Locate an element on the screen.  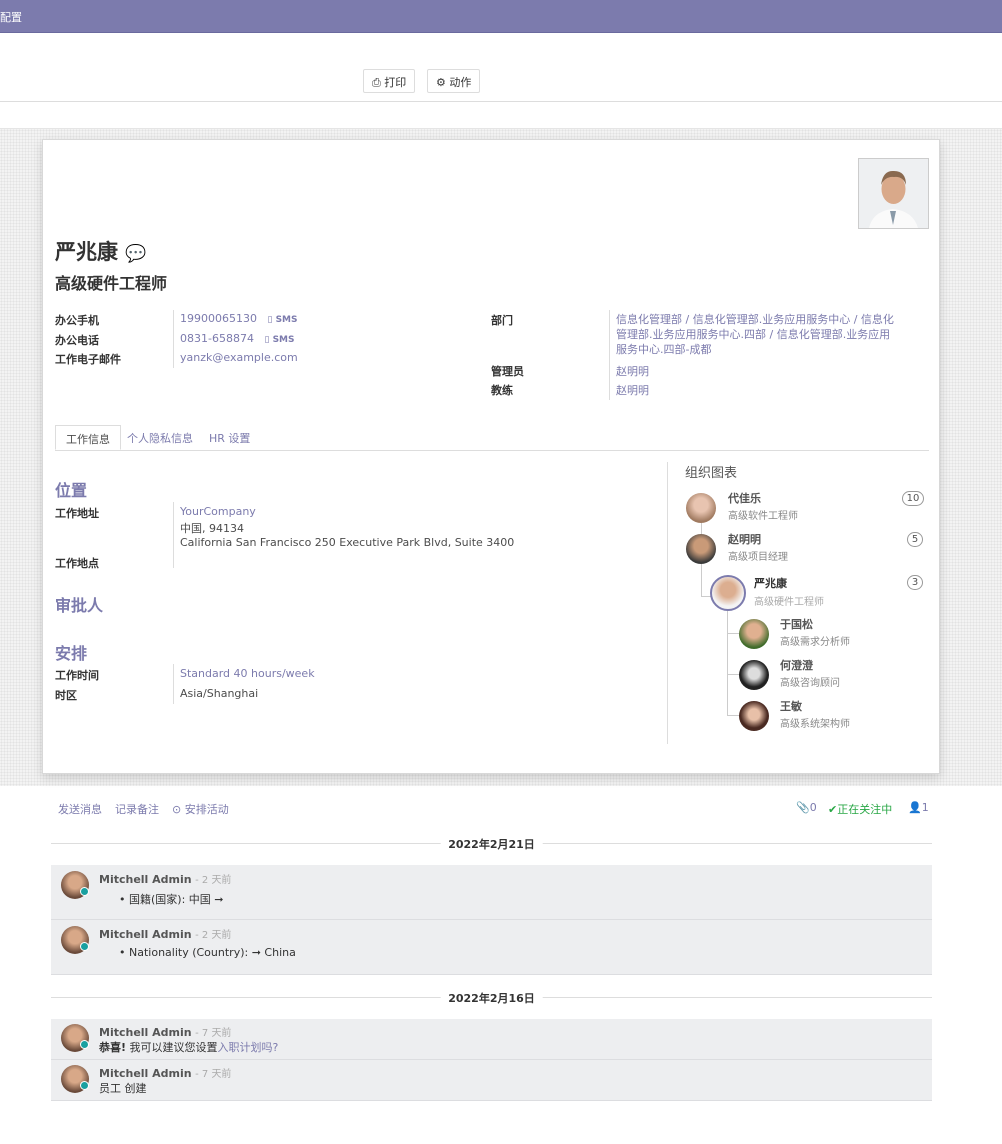
org-divider is located at coordinates (667, 603).